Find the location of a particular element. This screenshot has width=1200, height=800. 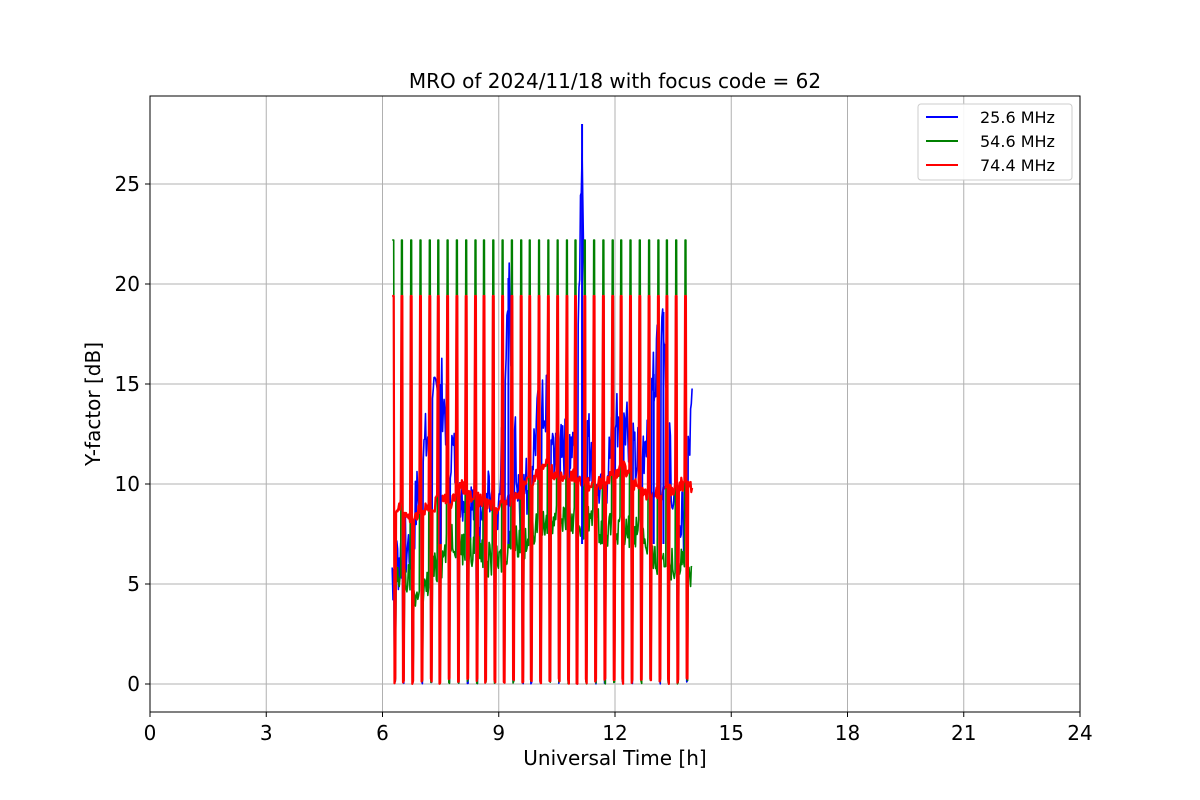

x-tick-label: 3 is located at coordinates (266, 733).